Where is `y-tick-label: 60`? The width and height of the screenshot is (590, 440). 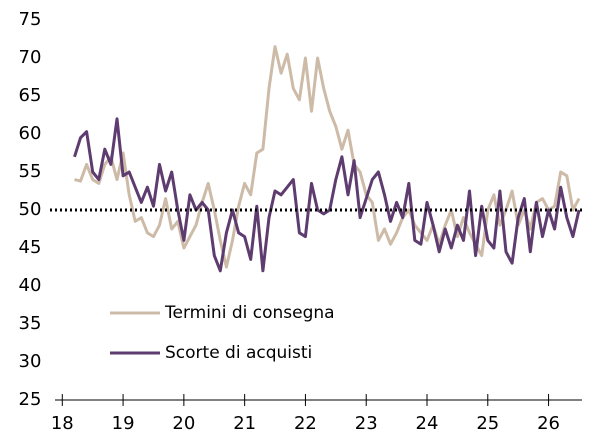
y-tick-label: 60 is located at coordinates (30, 133).